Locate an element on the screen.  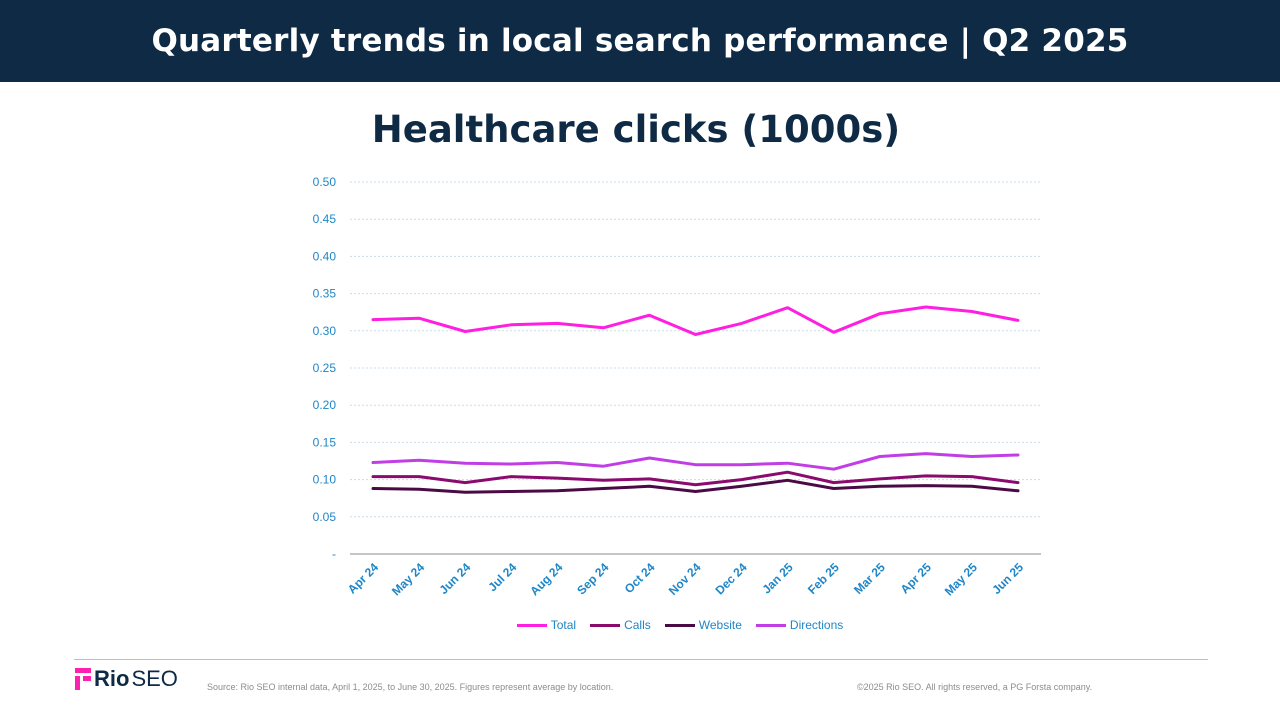
legend-item-calls: Calls is located at coordinates (620, 625).